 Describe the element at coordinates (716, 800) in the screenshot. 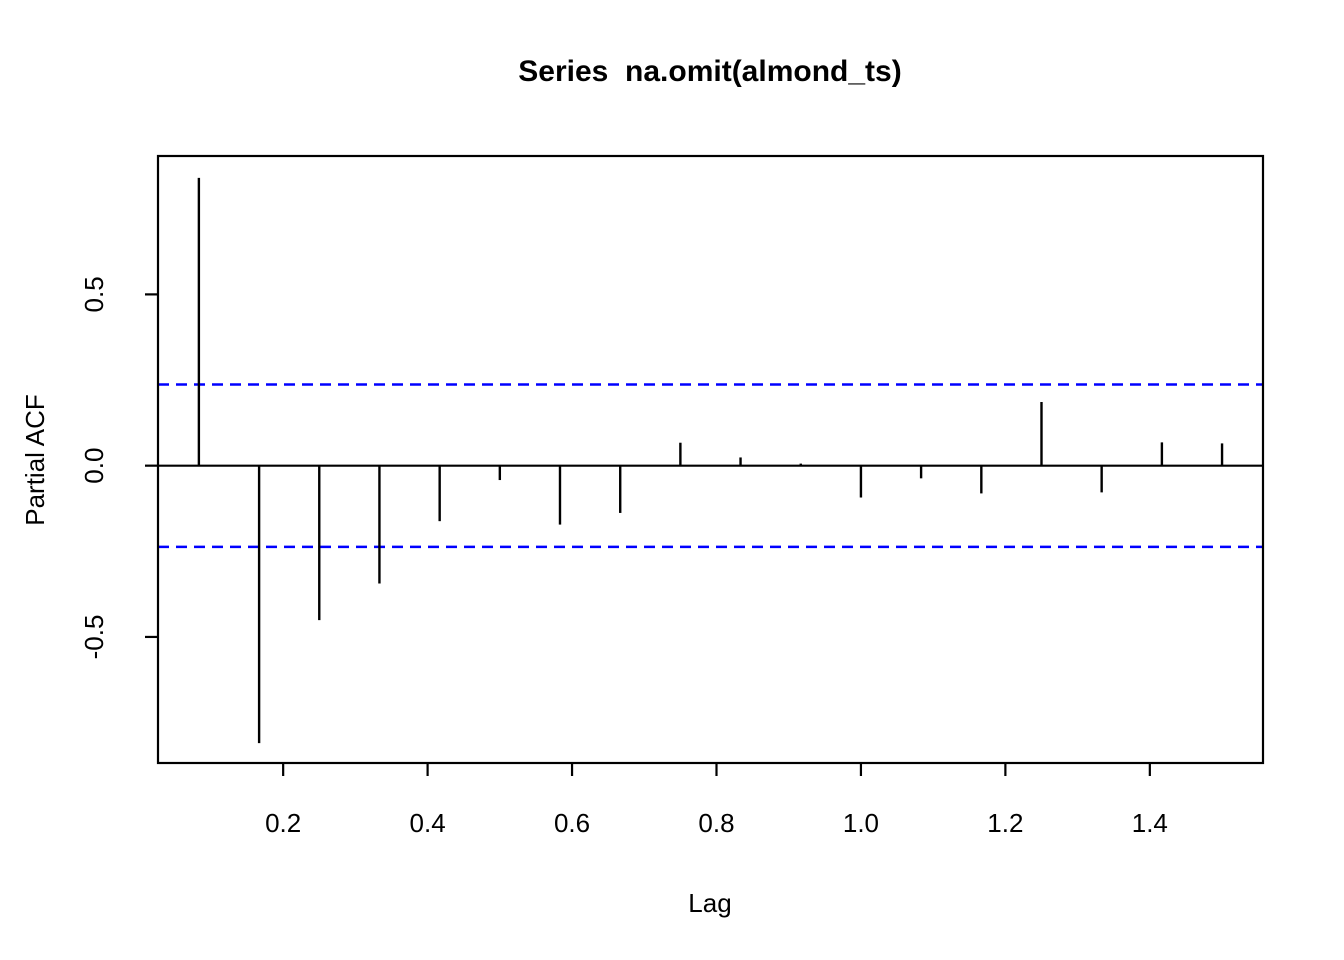

I see `x-axis: 0.2 0.4 0.6 0.8 1.0 1.2 1.4` at that location.